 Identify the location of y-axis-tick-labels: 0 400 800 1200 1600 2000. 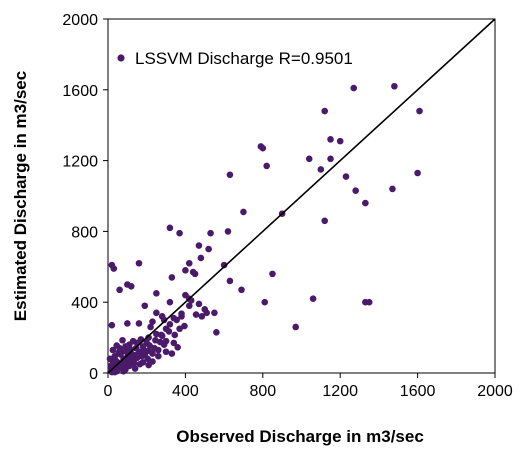
(80, 197).